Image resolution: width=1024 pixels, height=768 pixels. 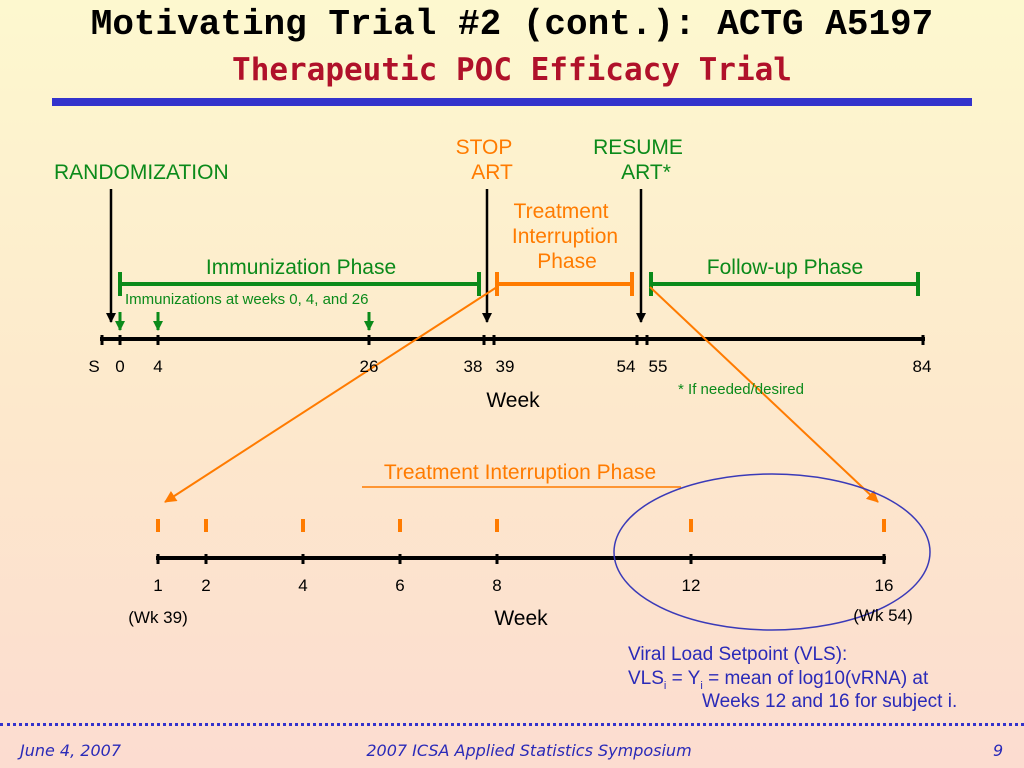 I want to click on followup-phase-label: Follow-up Phase, so click(x=785, y=267).